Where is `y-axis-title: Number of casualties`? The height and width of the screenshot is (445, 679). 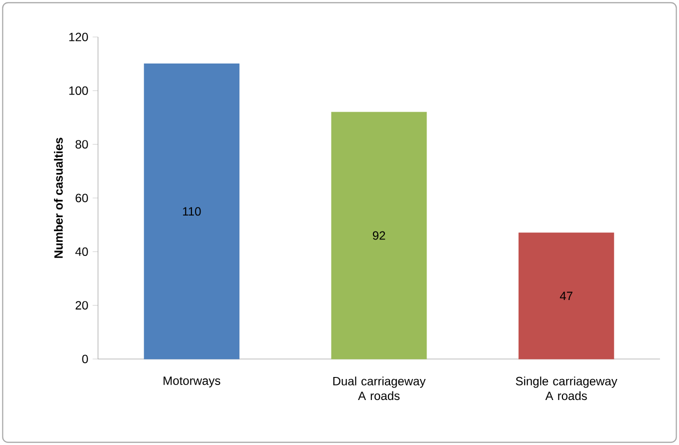
y-axis-title: Number of casualties is located at coordinates (58, 198).